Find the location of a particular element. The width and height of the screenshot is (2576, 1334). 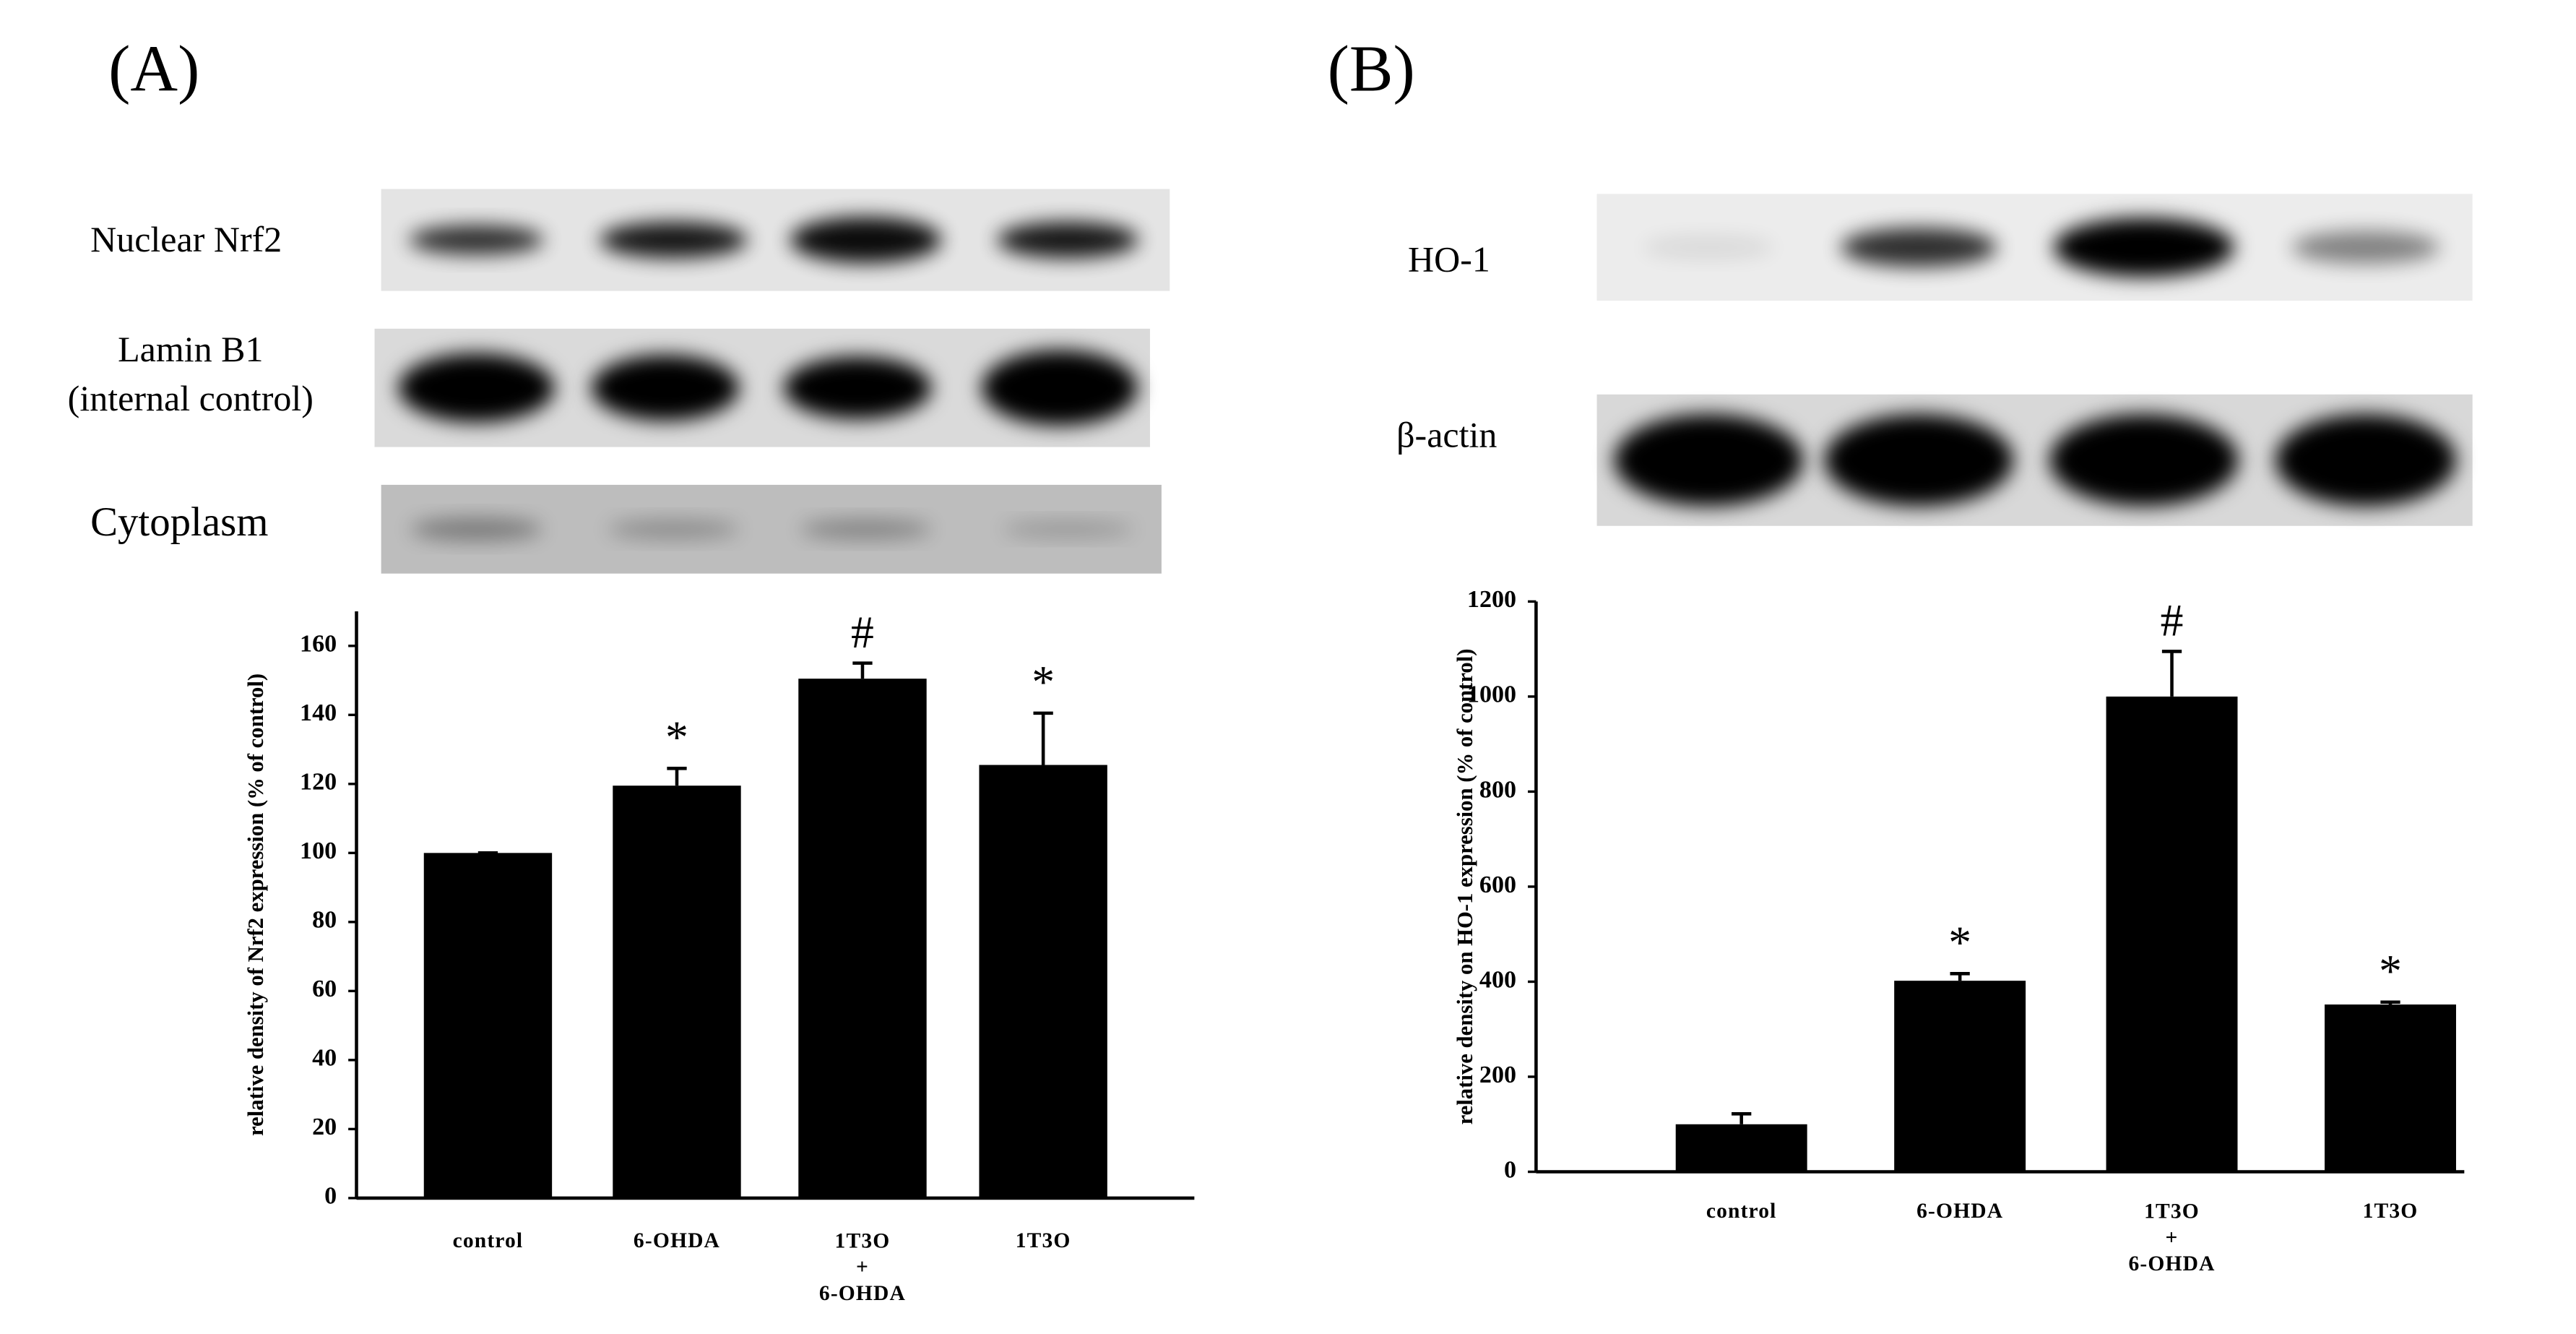

panel-label: (B) is located at coordinates (1371, 68).